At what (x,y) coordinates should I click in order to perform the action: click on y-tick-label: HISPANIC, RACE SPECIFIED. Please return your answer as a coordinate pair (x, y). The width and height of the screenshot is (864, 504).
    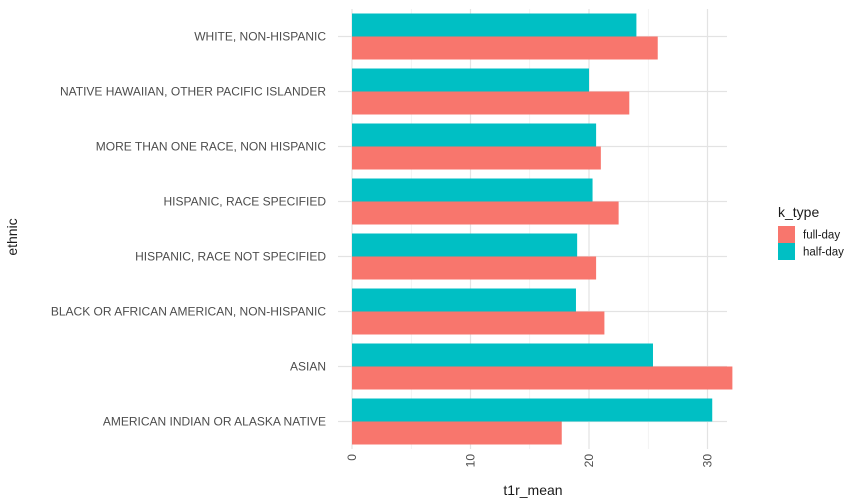
    Looking at the image, I should click on (245, 202).